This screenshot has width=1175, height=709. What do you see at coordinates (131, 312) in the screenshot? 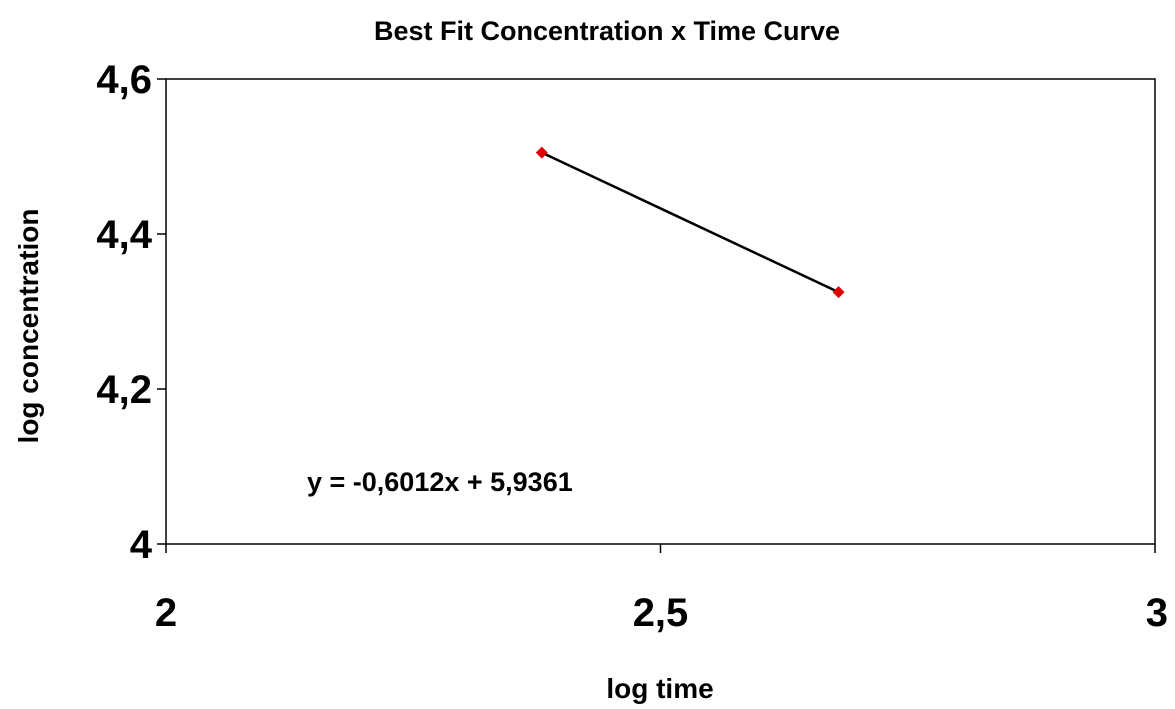
I see `y-axis-ticks: 4 4,2 4,4 4,6` at bounding box center [131, 312].